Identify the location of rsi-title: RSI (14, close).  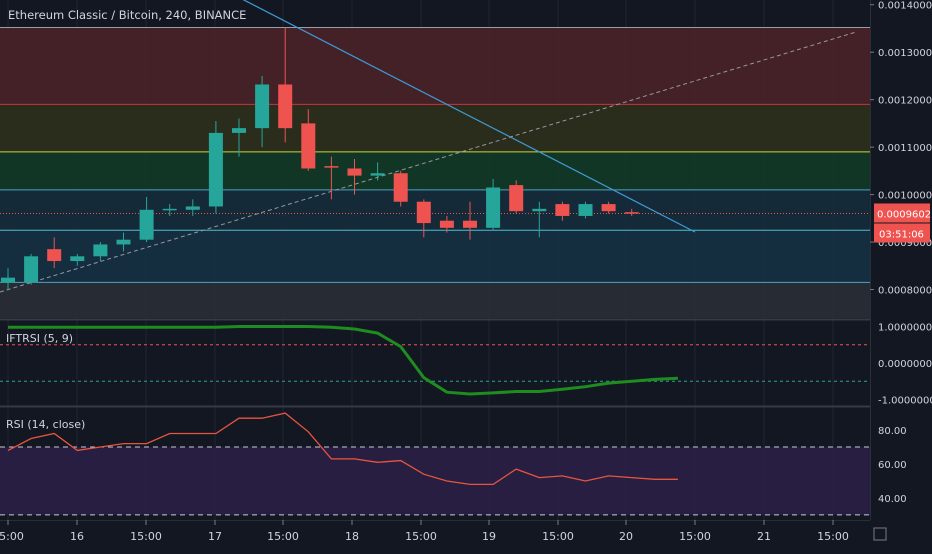
(45, 424).